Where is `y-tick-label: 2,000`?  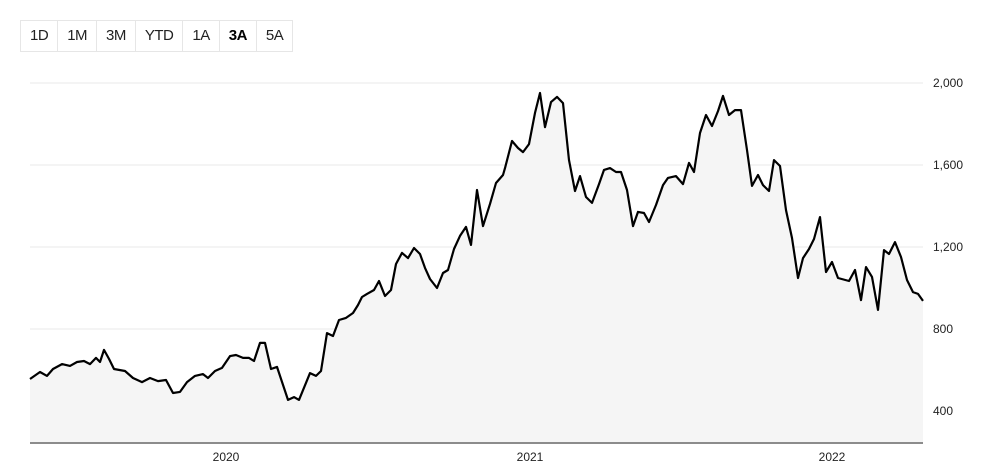 y-tick-label: 2,000 is located at coordinates (948, 83).